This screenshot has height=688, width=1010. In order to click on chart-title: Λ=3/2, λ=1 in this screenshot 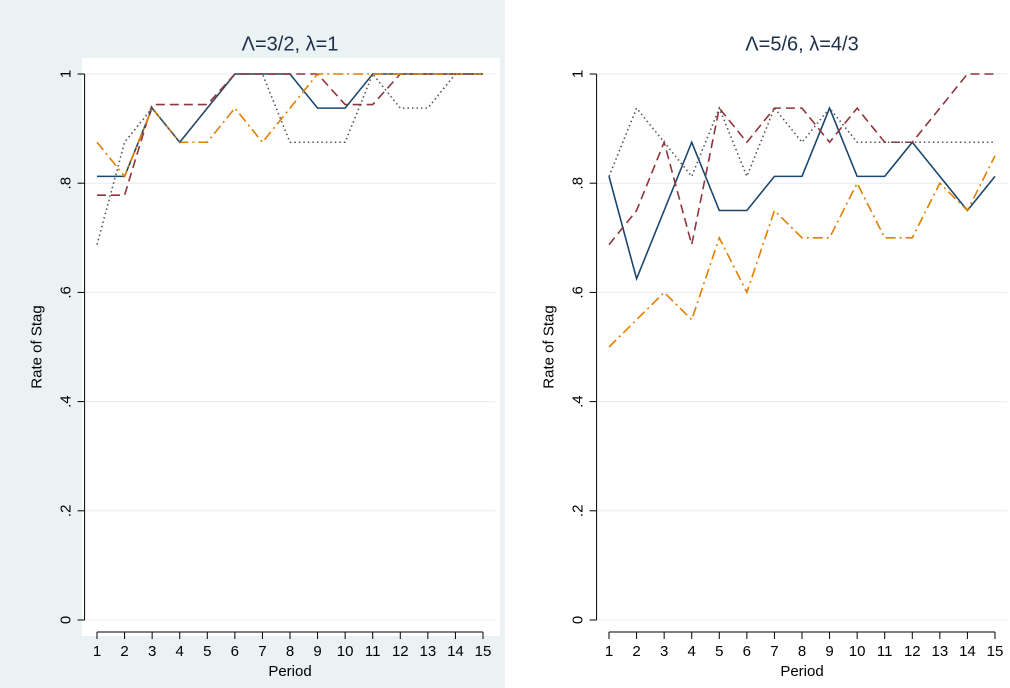, I will do `click(290, 44)`.